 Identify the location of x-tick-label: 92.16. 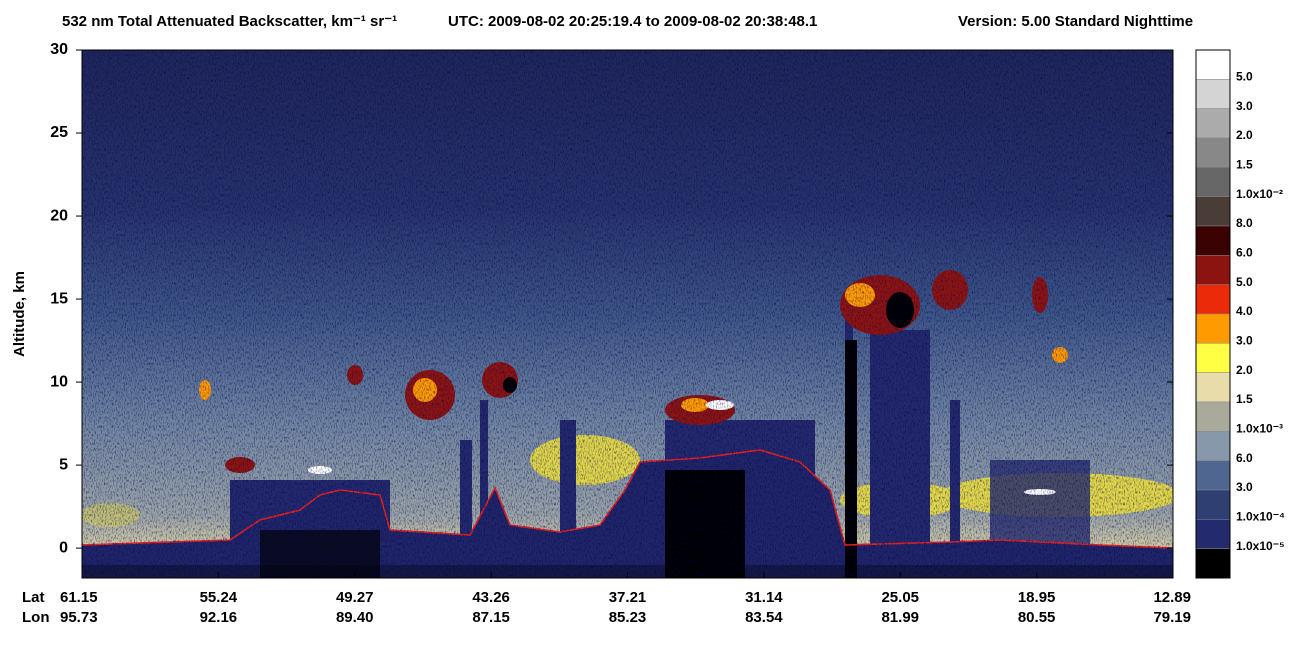
(219, 617).